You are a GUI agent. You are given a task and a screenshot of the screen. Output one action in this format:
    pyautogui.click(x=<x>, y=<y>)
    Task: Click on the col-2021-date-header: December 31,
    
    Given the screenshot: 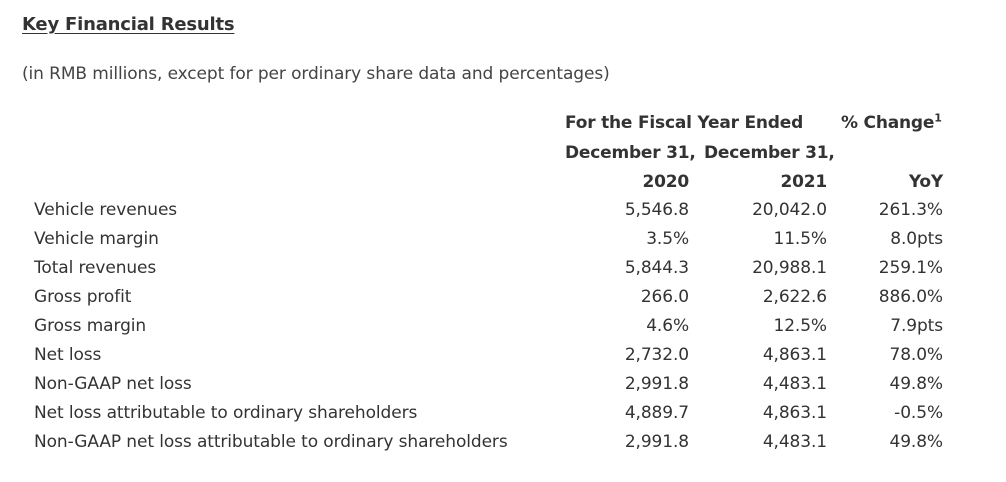 What is the action you would take?
    pyautogui.click(x=769, y=153)
    